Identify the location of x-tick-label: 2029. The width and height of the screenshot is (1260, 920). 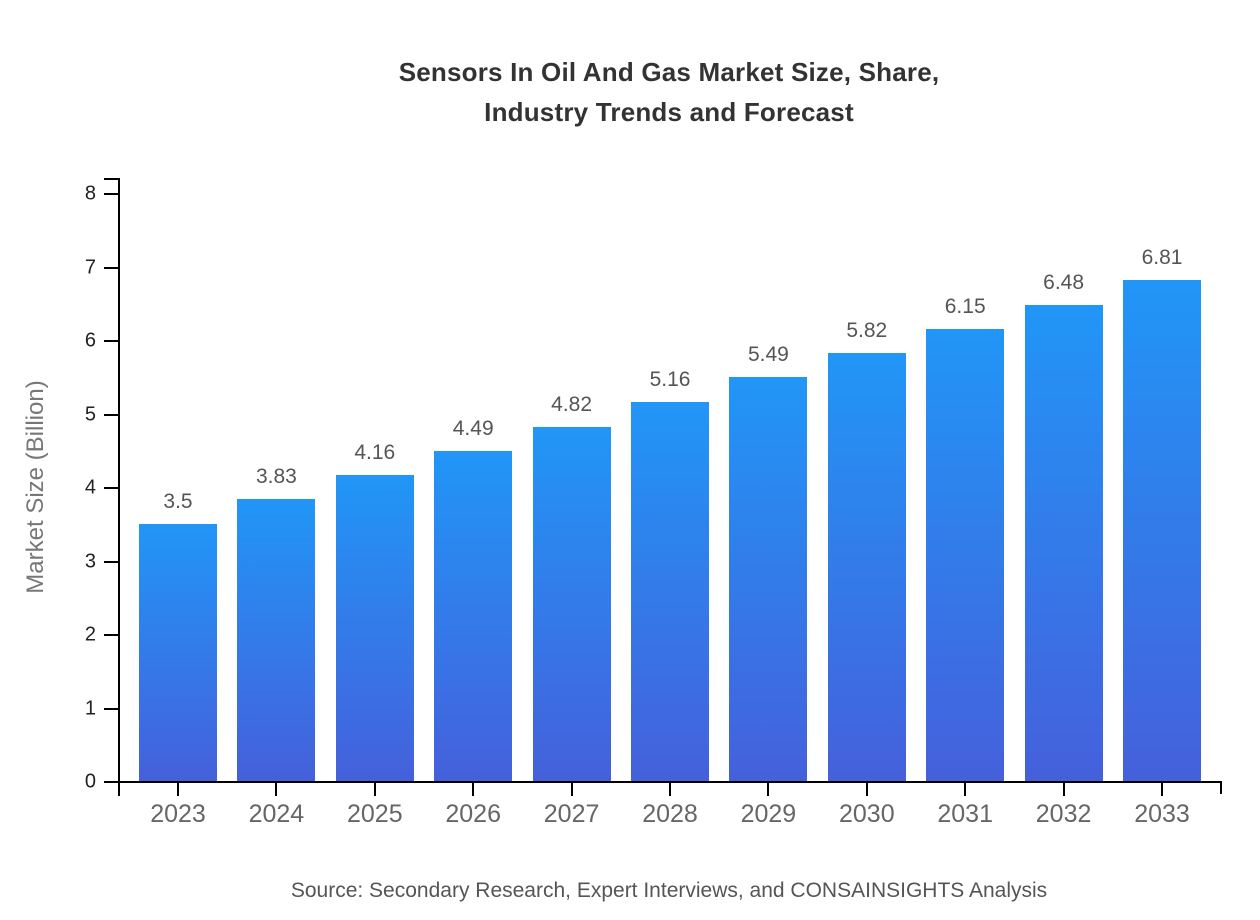
(768, 814).